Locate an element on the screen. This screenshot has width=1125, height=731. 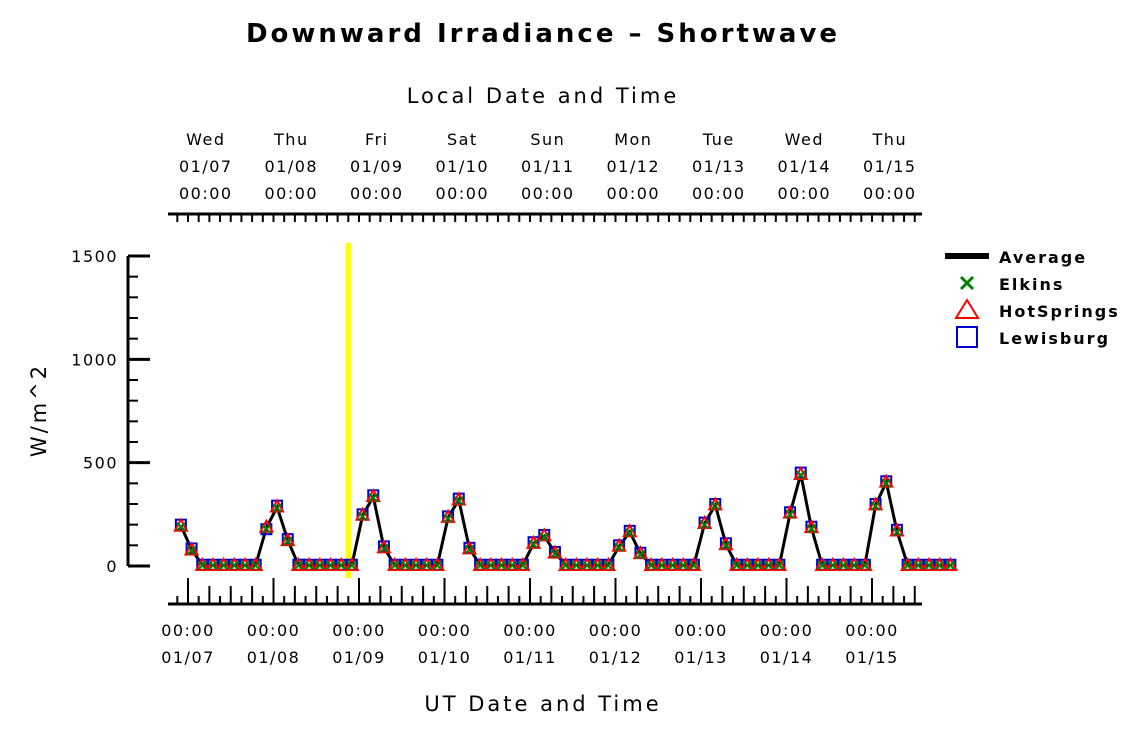
y-tick-label: 1500 is located at coordinates (94, 256).